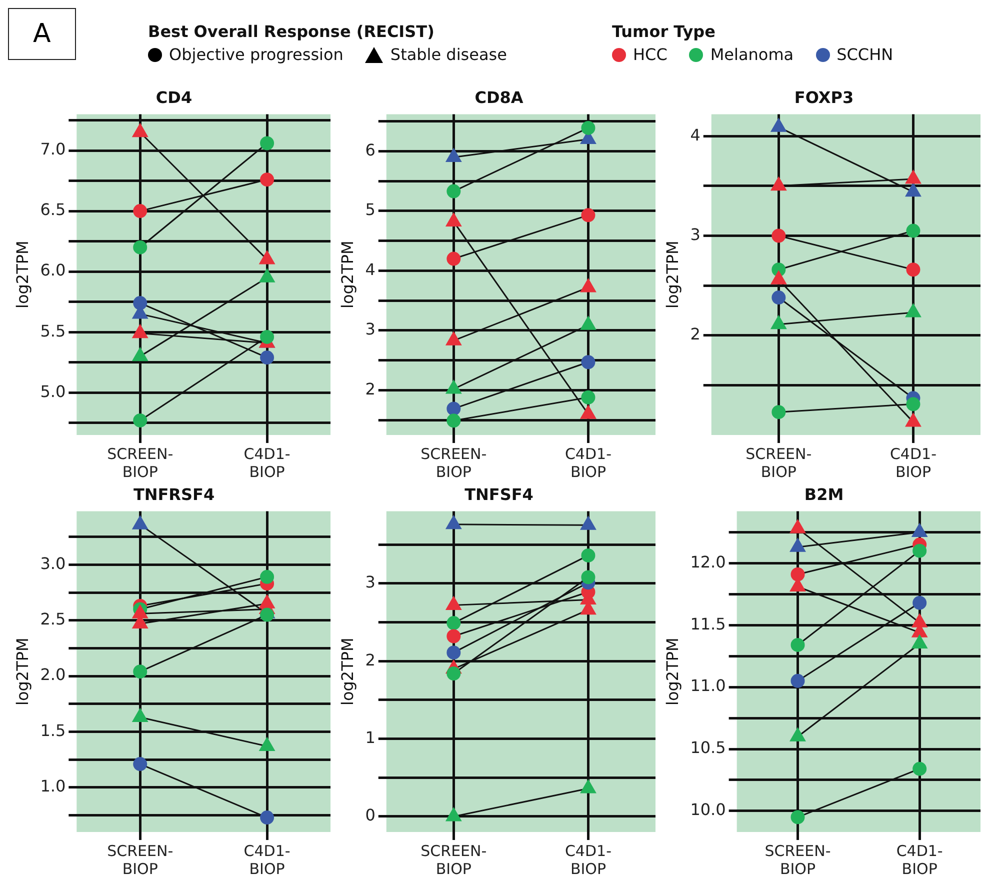 The width and height of the screenshot is (995, 885). What do you see at coordinates (53, 391) in the screenshot?
I see `y-tick-label: 5.0` at bounding box center [53, 391].